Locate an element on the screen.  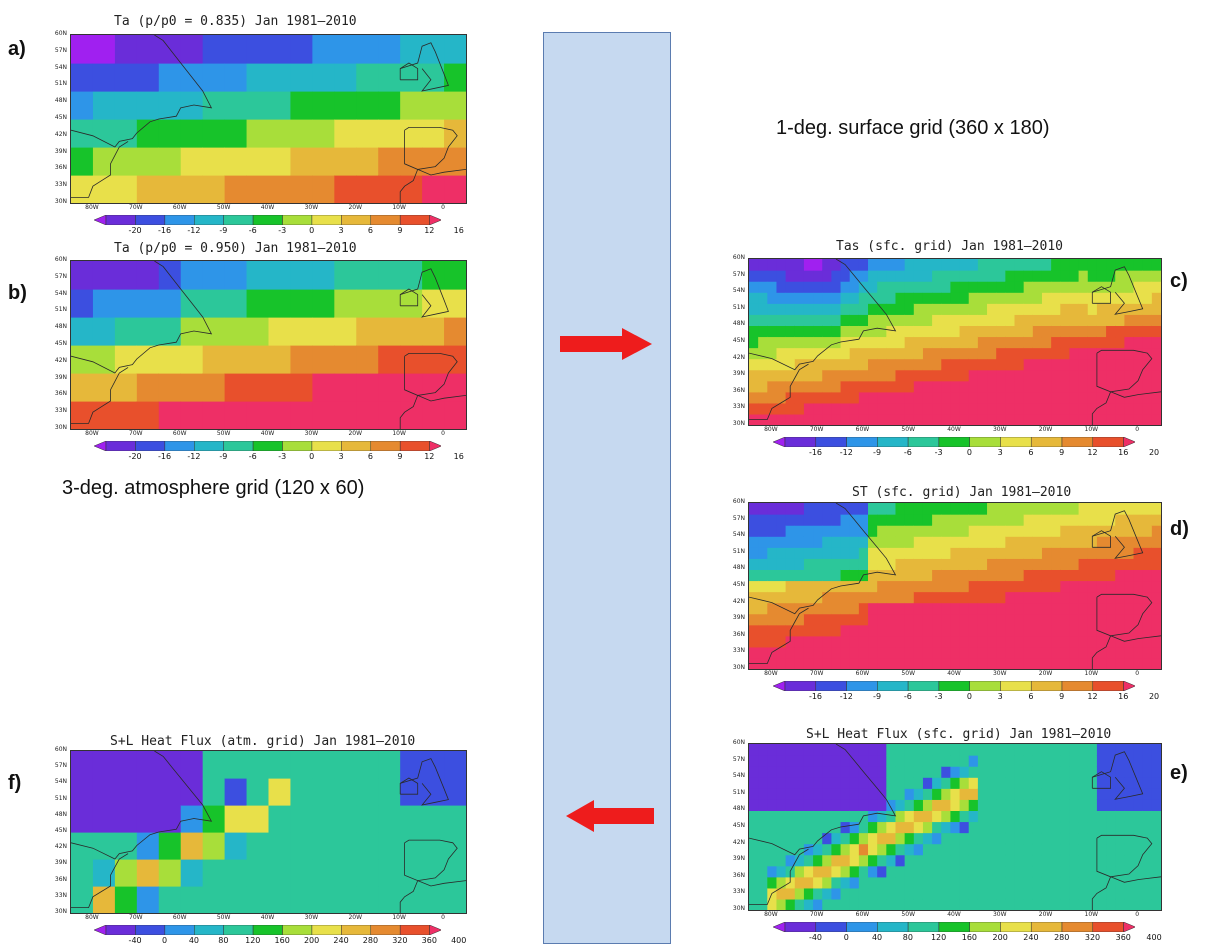
colorbar-tick-label: -16 is located at coordinates (815, 696).